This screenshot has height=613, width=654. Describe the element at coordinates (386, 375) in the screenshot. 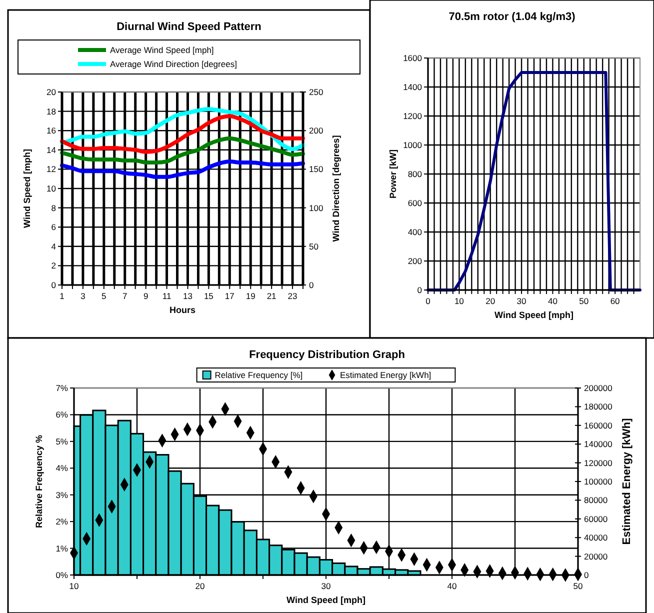

I see `legend-label: Estimated Energy [kWh]` at that location.